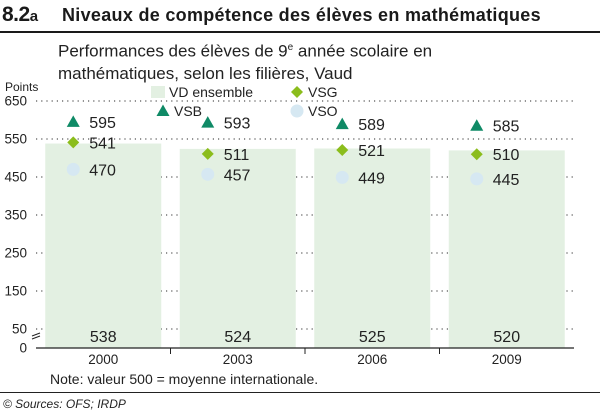 Image resolution: width=600 pixels, height=414 pixels. What do you see at coordinates (506, 180) in the screenshot?
I see `marker-value-label-vso: 445` at bounding box center [506, 180].